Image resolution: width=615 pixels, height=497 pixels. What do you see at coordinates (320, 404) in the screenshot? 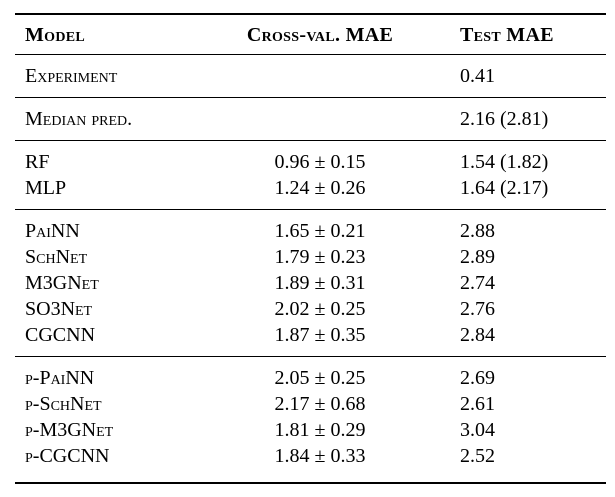
I see `cross-val-mae-value: 2.17 ± 0.68` at bounding box center [320, 404].